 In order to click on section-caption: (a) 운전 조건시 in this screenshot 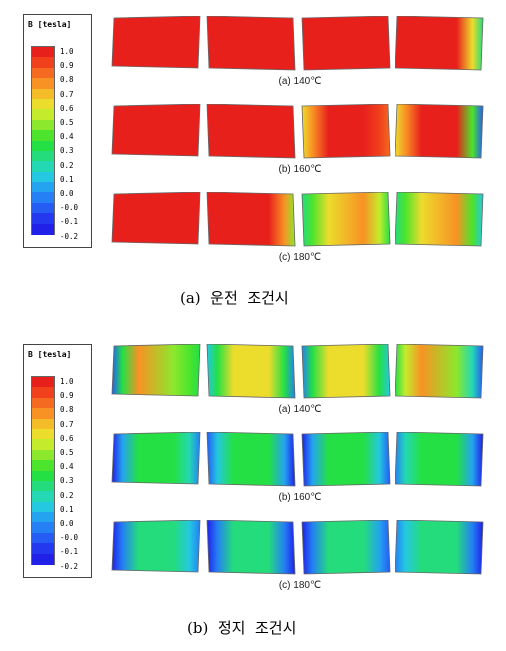, I will do `click(234, 298)`.